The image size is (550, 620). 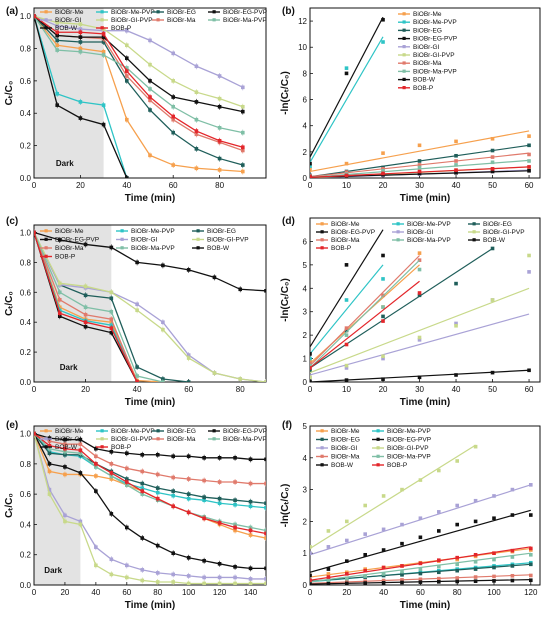 I want to click on y-tick-label: 0.2, so click(x=26, y=146).